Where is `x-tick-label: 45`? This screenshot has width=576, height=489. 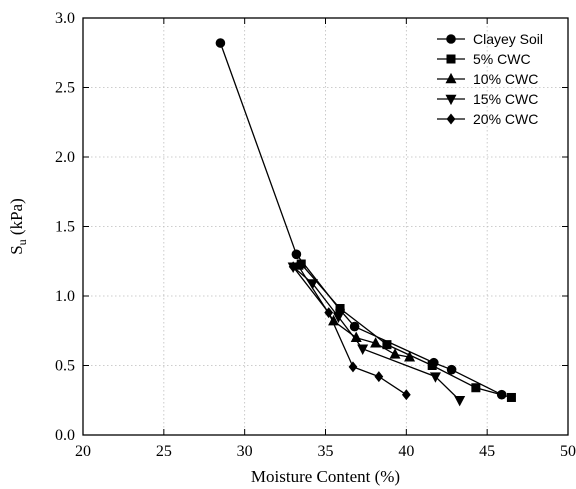
x-tick-label: 45 is located at coordinates (487, 451).